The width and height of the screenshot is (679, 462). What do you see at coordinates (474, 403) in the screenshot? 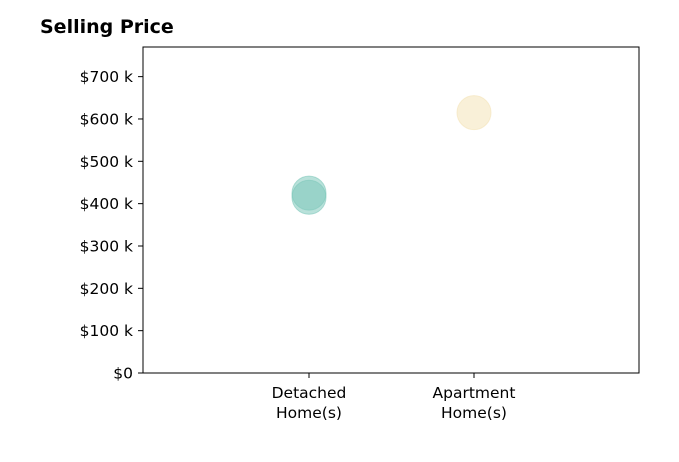
I see `x-tick-label: Apartment Home(s)` at bounding box center [474, 403].